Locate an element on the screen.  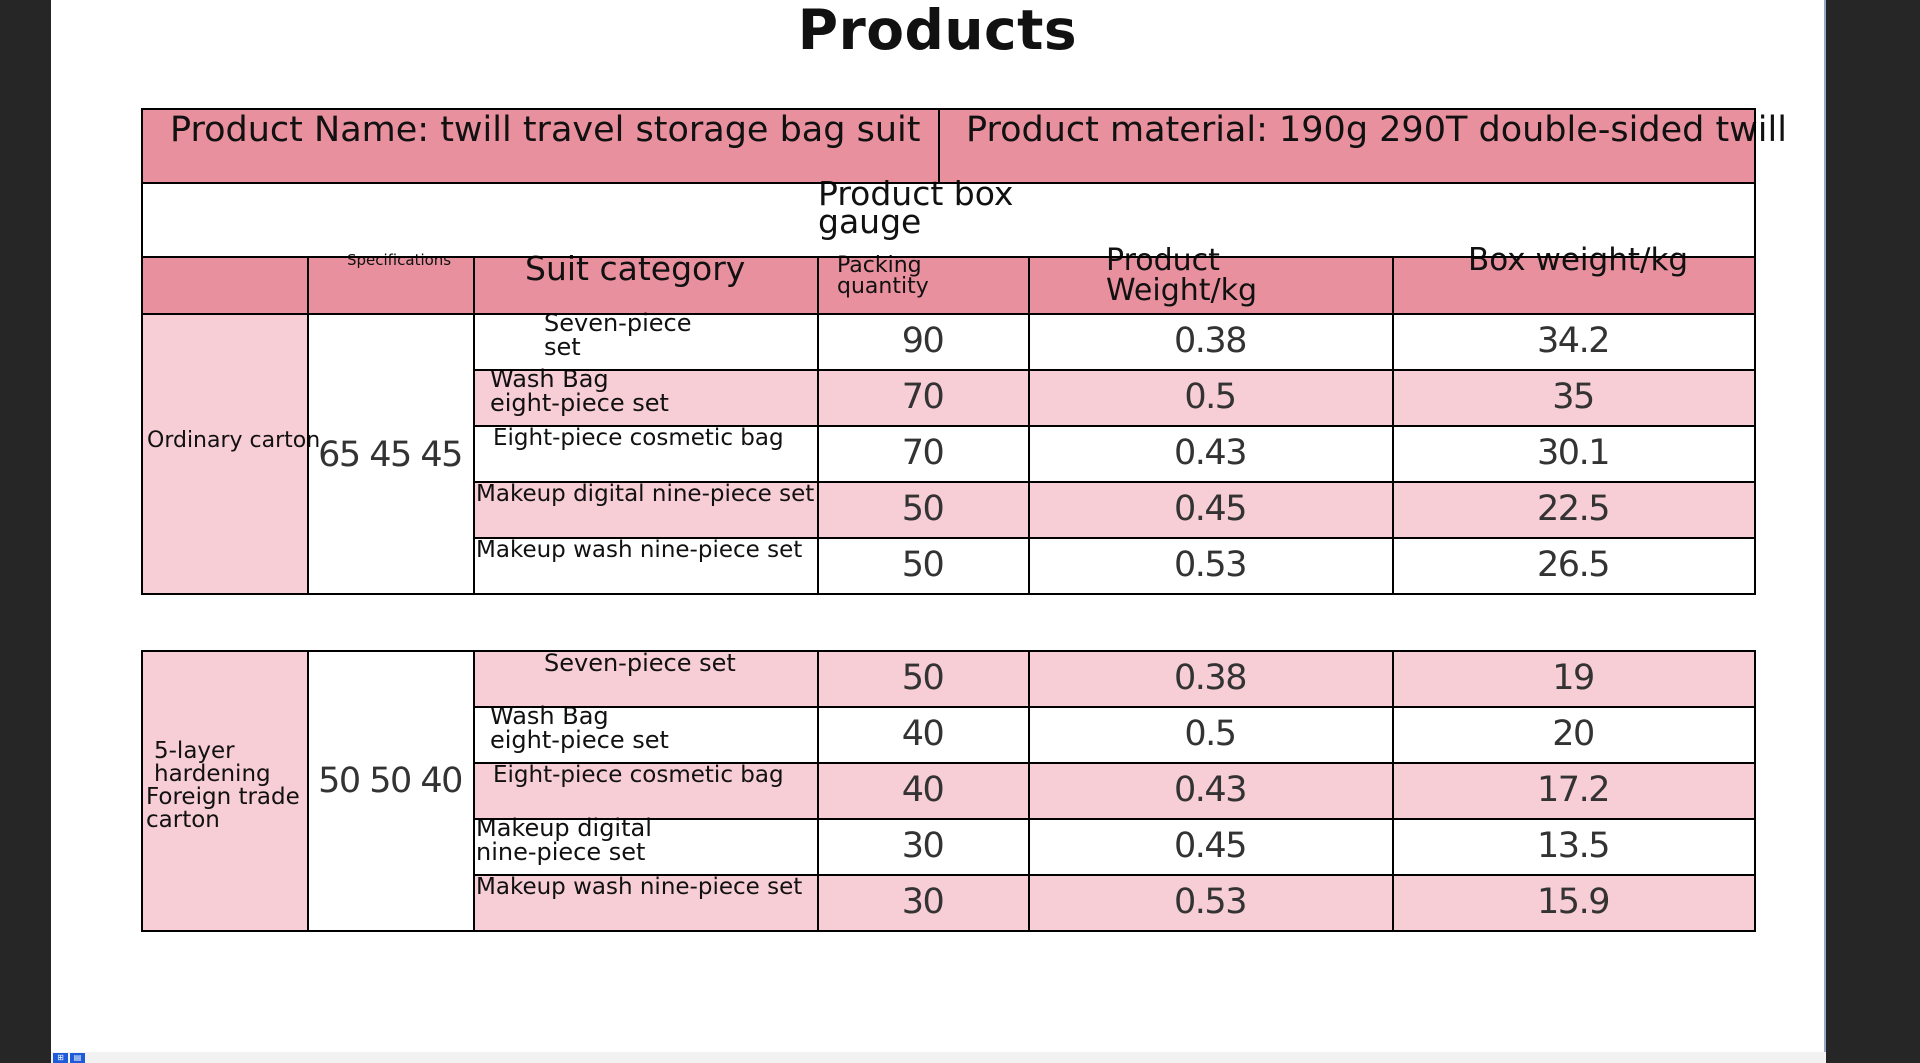
box-weight-cell: 15.9 is located at coordinates (1573, 902).